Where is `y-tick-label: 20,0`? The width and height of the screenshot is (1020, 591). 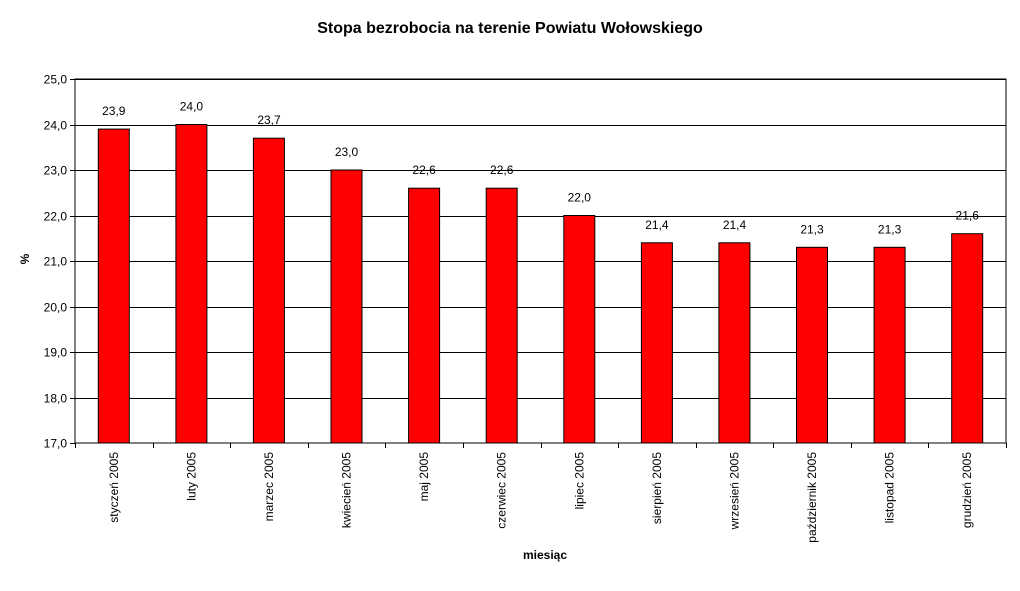 y-tick-label: 20,0 is located at coordinates (56, 308).